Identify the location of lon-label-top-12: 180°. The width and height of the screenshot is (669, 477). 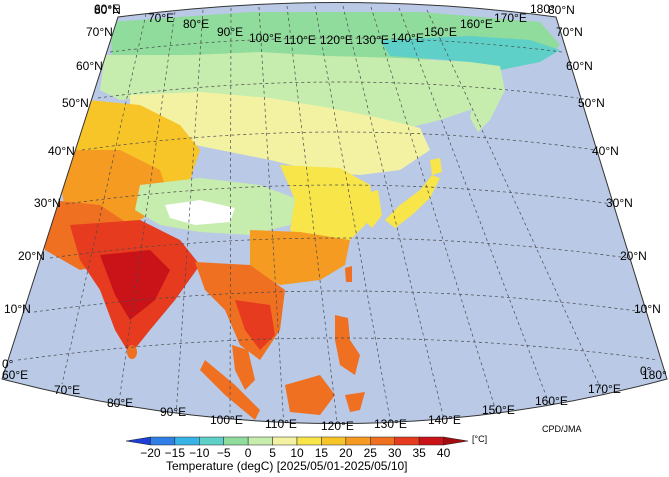
(542, 9).